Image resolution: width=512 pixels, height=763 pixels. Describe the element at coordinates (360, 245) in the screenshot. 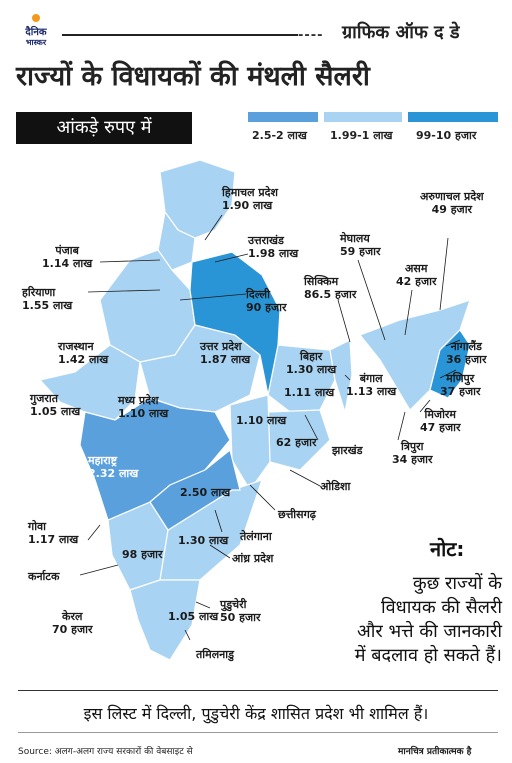

I see `label-meghalaya: मेघालय 59 हजार` at that location.